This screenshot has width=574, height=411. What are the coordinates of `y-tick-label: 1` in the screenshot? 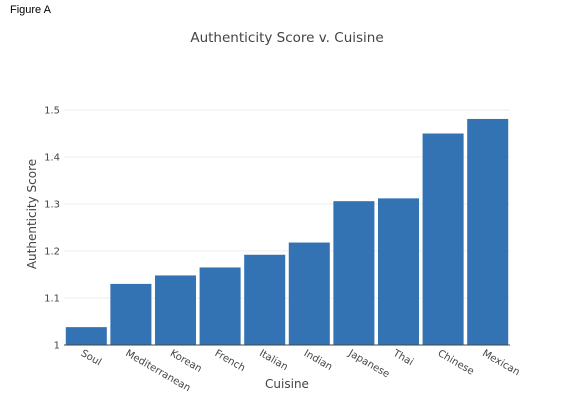 It's located at (57, 346).